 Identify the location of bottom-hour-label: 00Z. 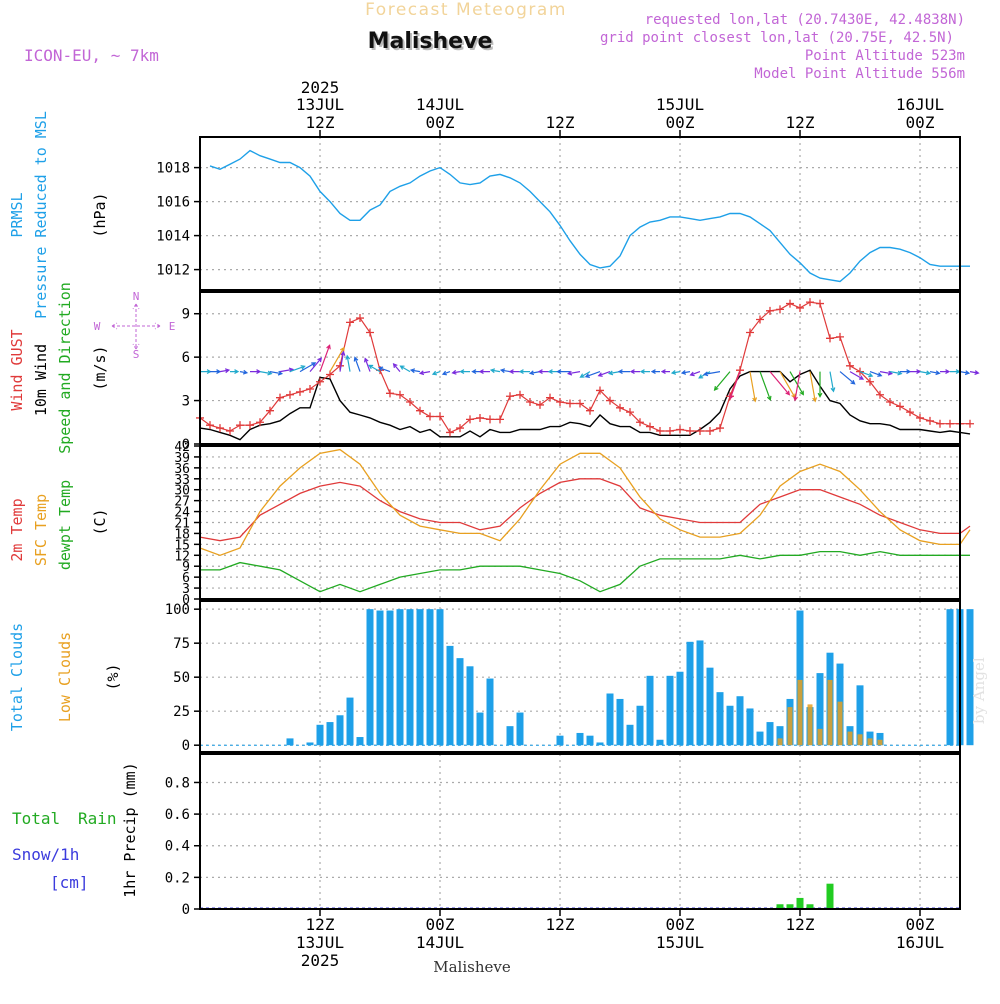
(680, 924).